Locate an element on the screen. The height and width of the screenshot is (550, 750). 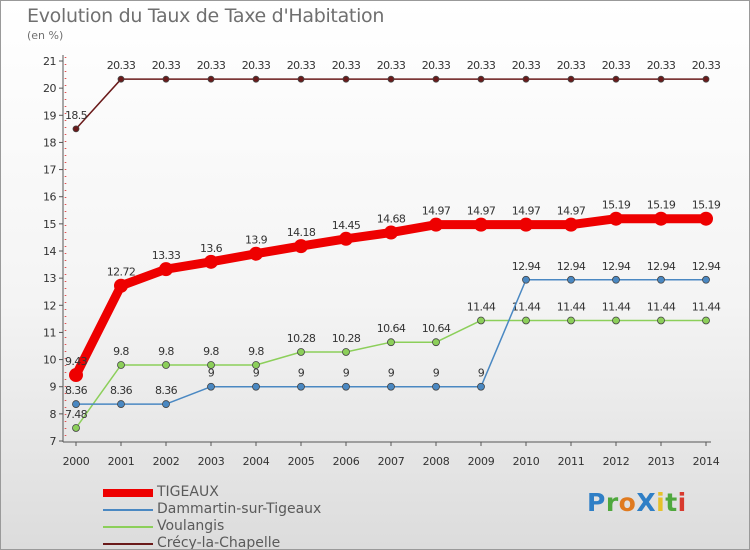
chart-subtitle: (en %) is located at coordinates (45, 35).